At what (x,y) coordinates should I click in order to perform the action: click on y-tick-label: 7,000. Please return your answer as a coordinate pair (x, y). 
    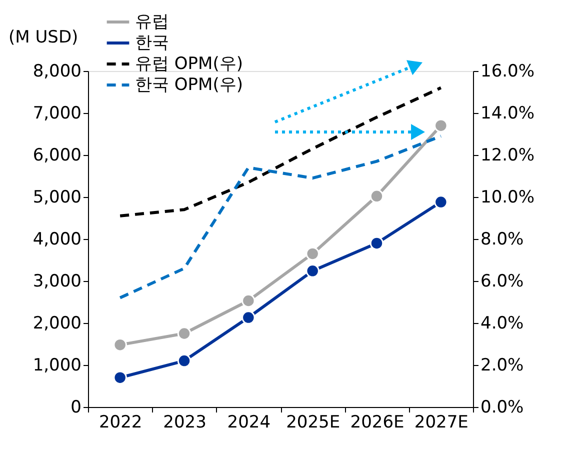
    Looking at the image, I should click on (57, 114).